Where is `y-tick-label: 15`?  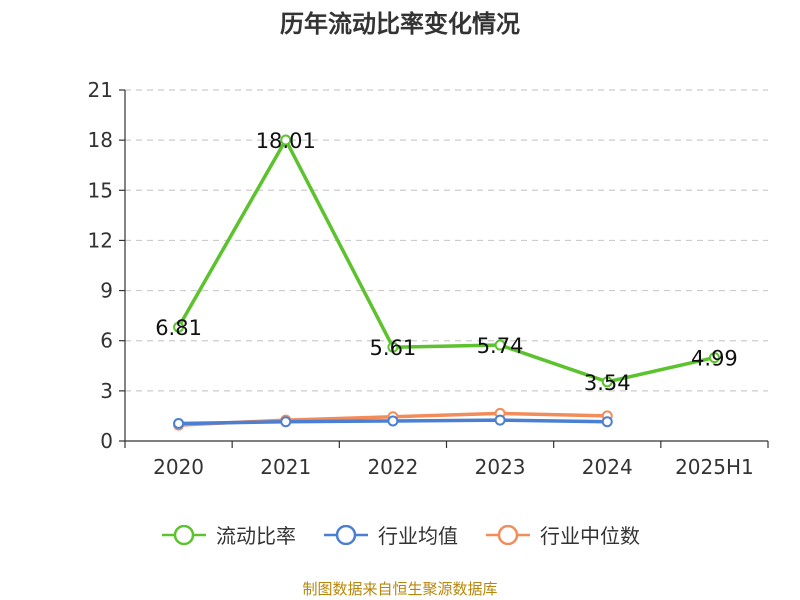 y-tick-label: 15 is located at coordinates (100, 190).